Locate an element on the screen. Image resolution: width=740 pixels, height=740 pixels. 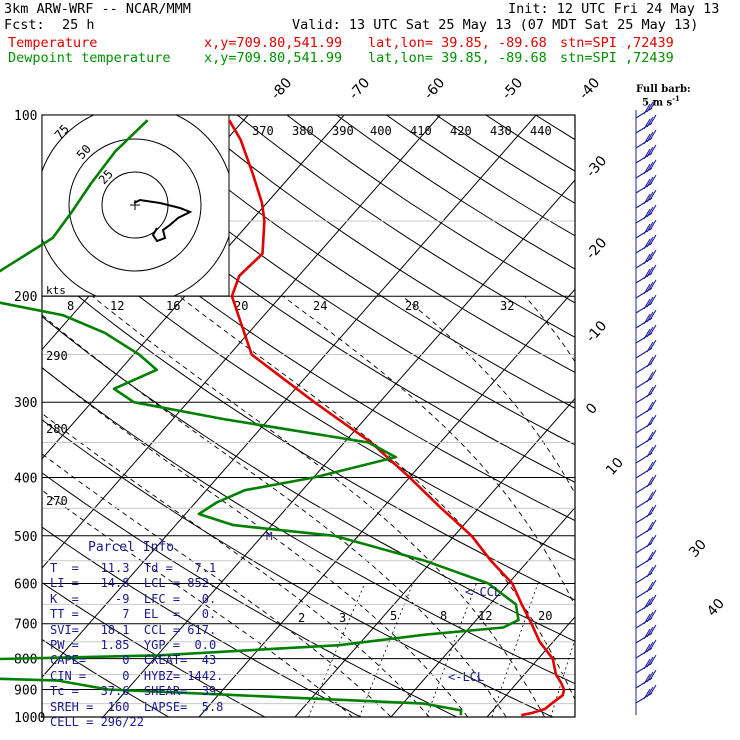
wind-barbs is located at coordinates (646, 407).